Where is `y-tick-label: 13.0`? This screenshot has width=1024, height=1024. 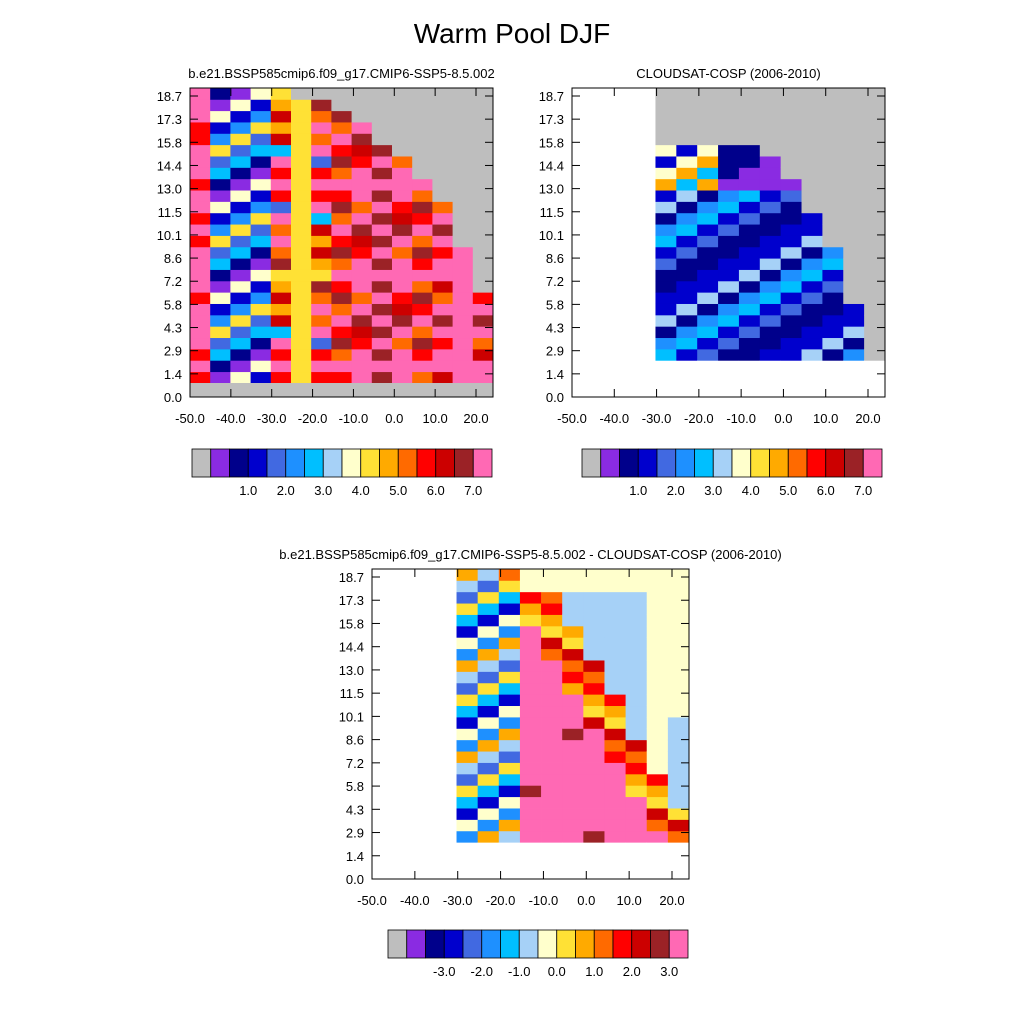
y-tick-label: 13.0 is located at coordinates (551, 189).